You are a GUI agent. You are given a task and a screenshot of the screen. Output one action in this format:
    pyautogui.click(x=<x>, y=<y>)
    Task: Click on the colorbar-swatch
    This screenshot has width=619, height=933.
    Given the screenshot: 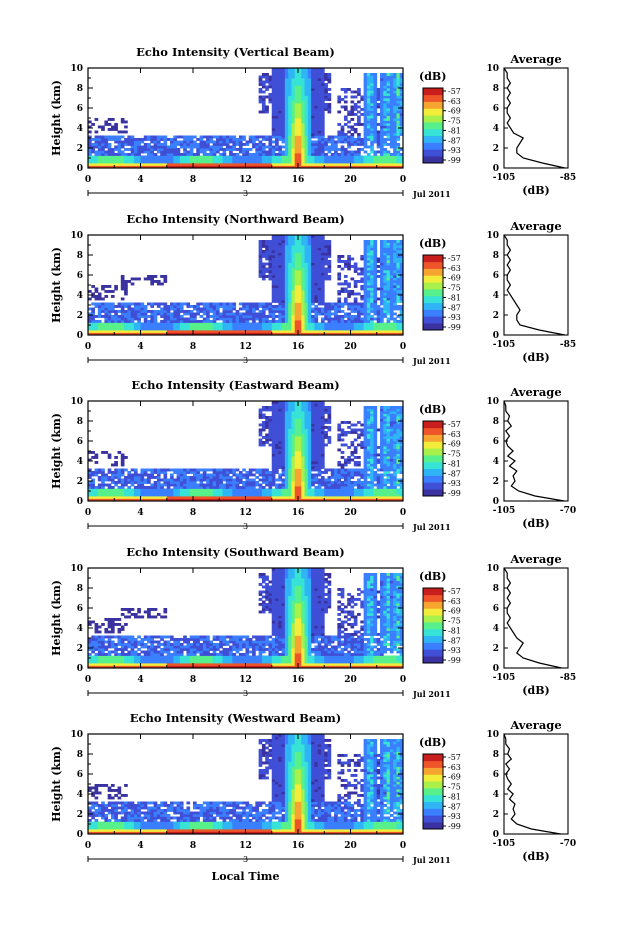 What is the action you would take?
    pyautogui.click(x=433, y=272)
    